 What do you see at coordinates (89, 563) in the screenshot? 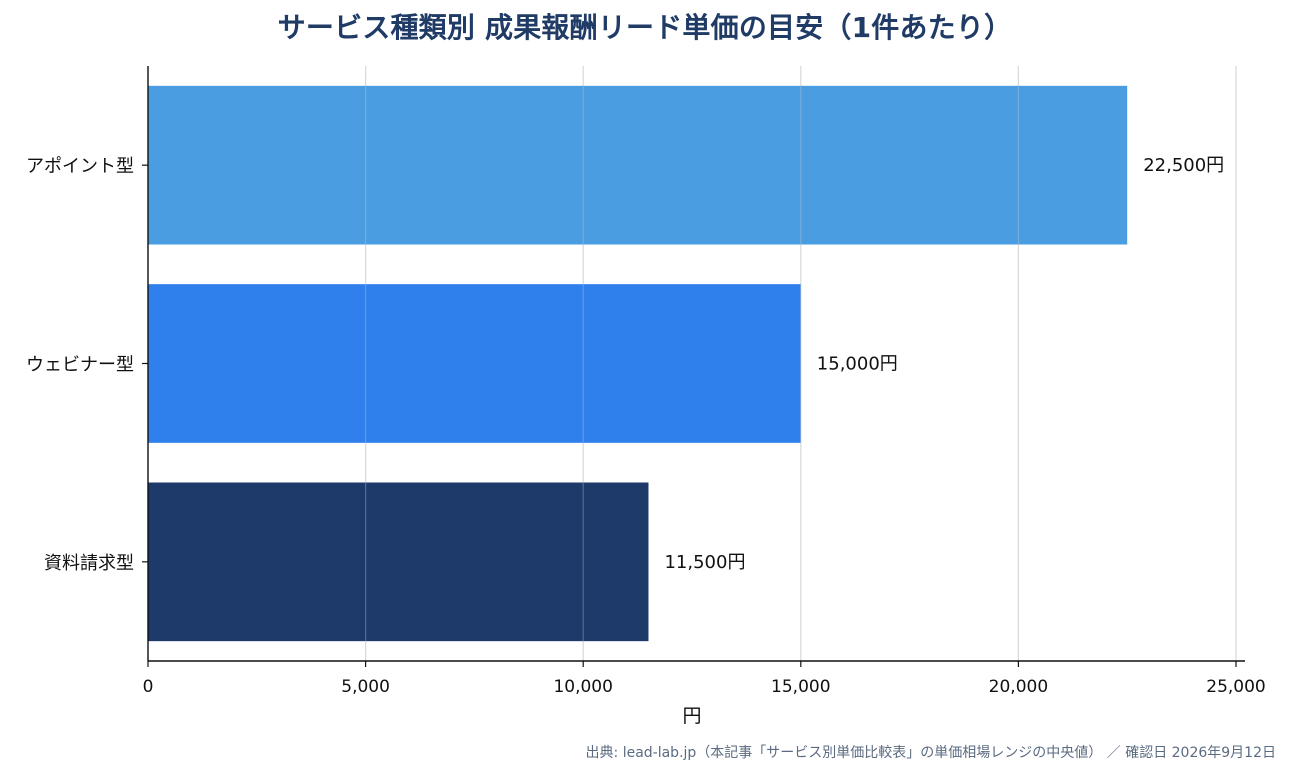
I see `y-tick-label: 資料請求型` at bounding box center [89, 563].